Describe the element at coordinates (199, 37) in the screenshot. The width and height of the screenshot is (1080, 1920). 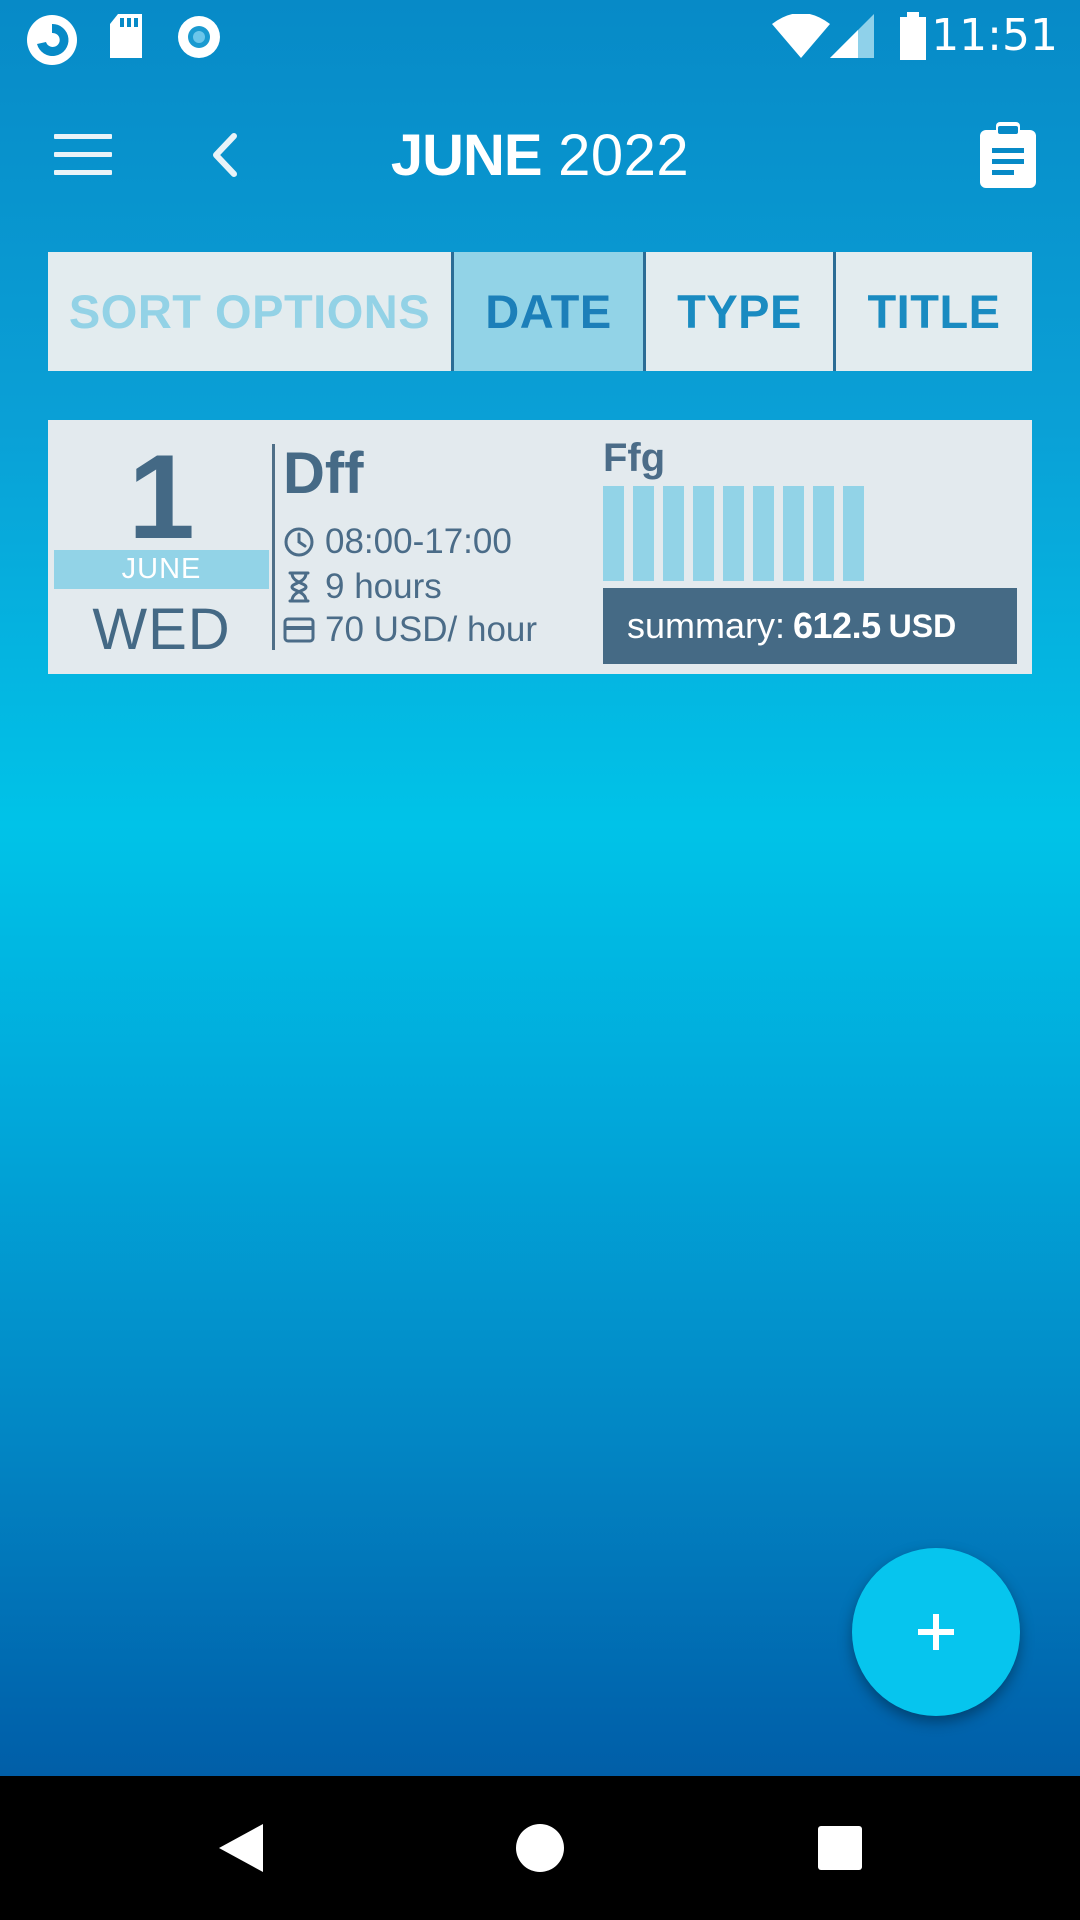
I see `record-icon` at that location.